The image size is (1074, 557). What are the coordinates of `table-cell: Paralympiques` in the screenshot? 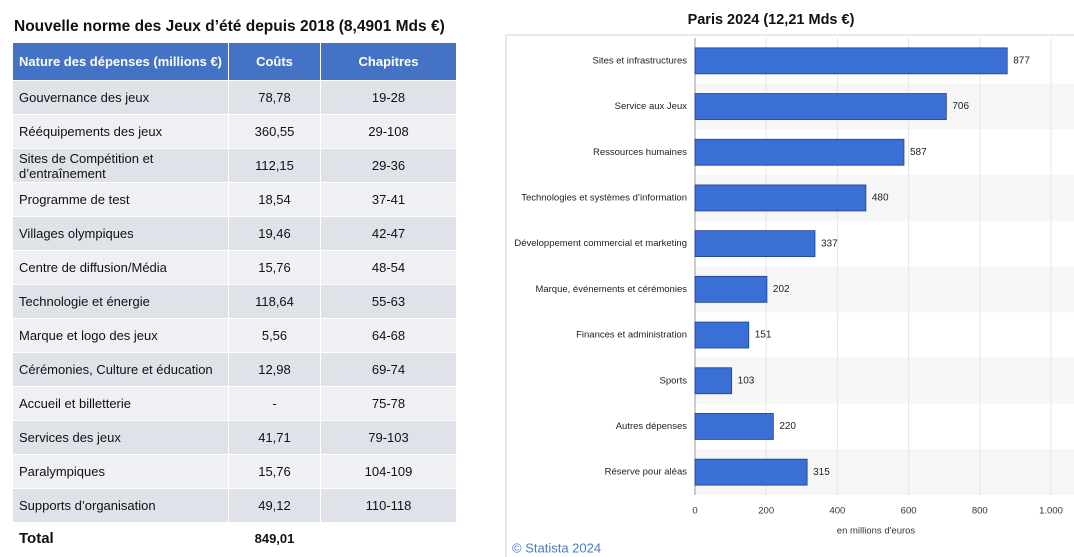 It's located at (120, 471).